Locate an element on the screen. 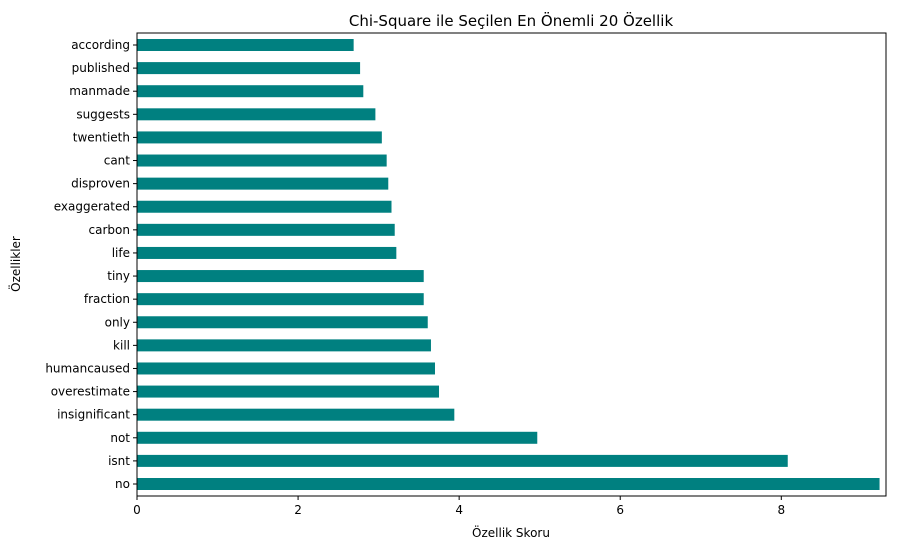 Image resolution: width=922 pixels, height=549 pixels. x-tick-label: 4 is located at coordinates (459, 510).